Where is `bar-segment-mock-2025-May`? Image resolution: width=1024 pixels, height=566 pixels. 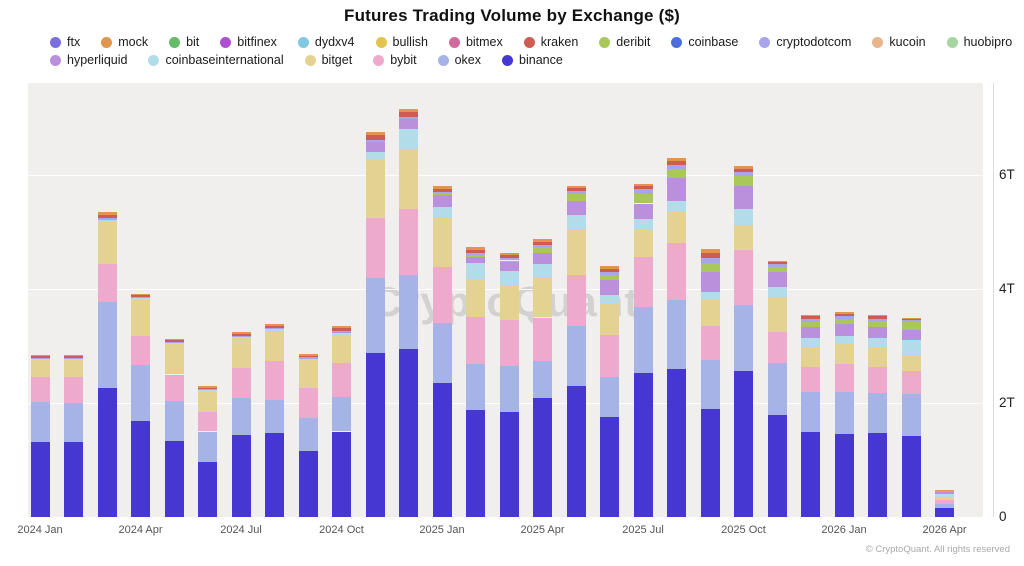 bar-segment-mock-2025-May is located at coordinates (576, 187).